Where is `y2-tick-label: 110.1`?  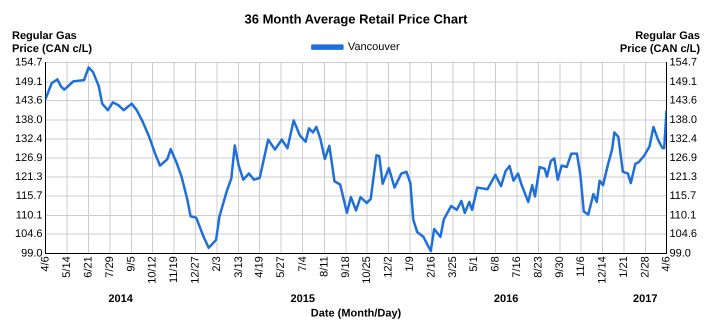
y2-tick-label: 110.1 is located at coordinates (682, 215).